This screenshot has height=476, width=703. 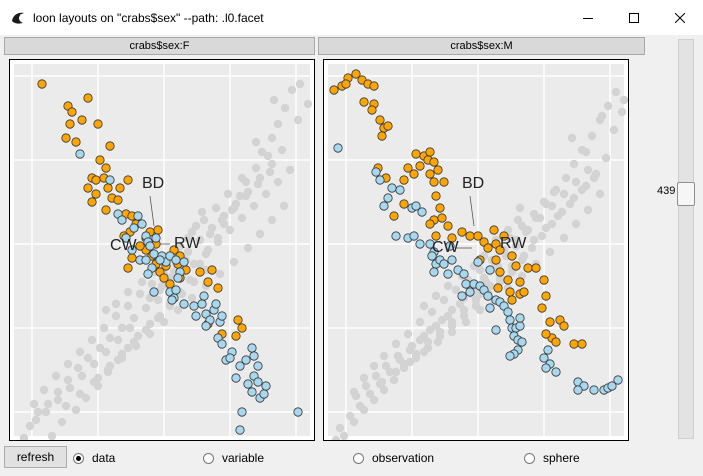 I want to click on maximize-button, so click(x=634, y=17).